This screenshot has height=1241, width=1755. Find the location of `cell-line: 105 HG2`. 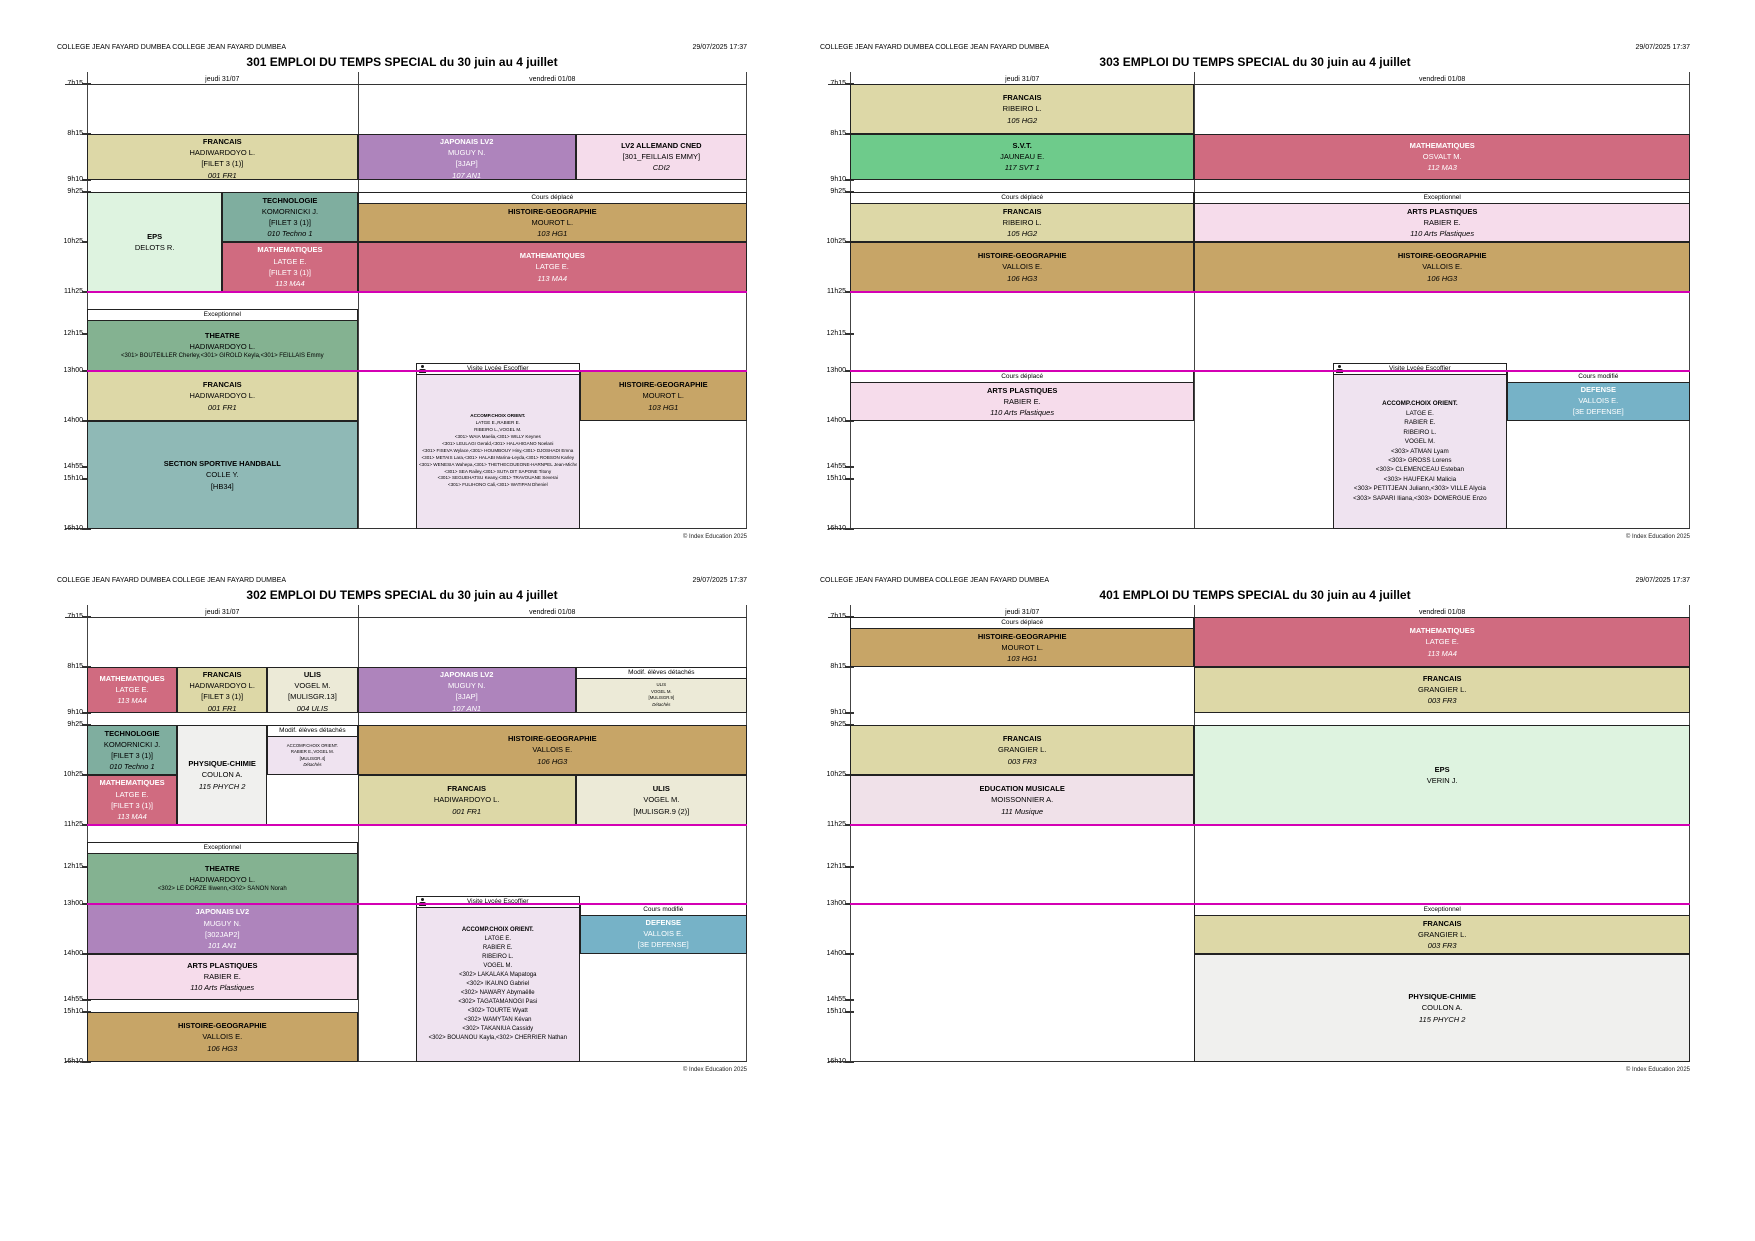

cell-line: 105 HG2 is located at coordinates (1022, 120).